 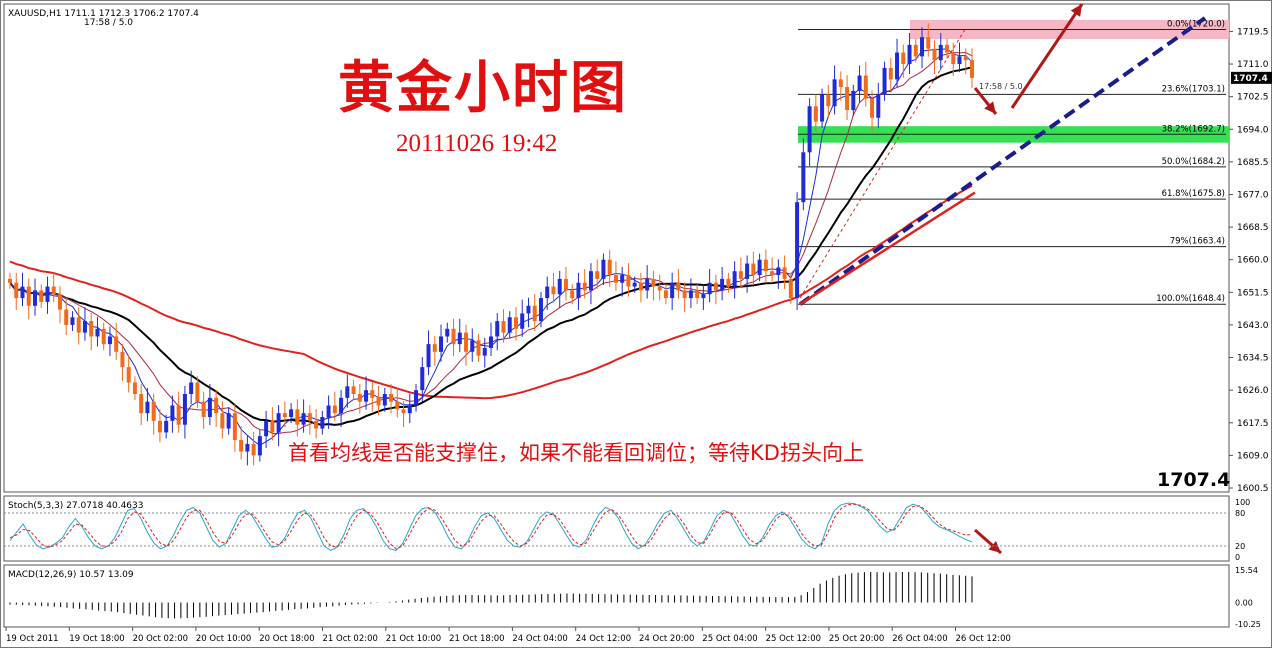 What do you see at coordinates (1246, 570) in the screenshot?
I see `macd-tick-label: 15.54` at bounding box center [1246, 570].